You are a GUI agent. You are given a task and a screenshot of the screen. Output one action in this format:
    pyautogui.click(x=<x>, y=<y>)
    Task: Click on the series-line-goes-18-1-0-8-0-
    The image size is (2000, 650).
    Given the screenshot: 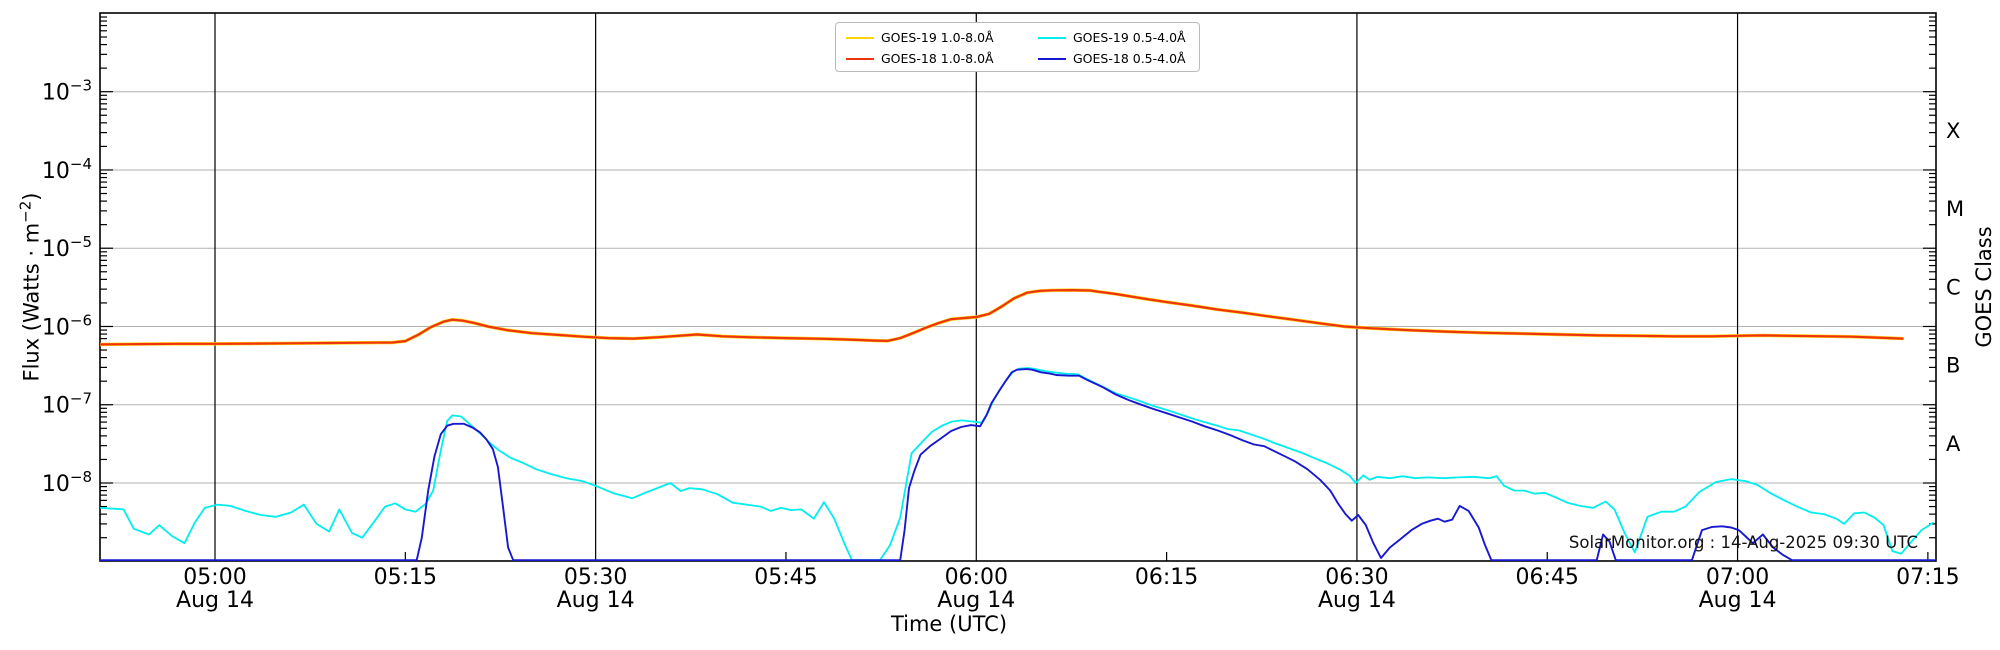 What is the action you would take?
    pyautogui.click(x=1002, y=317)
    